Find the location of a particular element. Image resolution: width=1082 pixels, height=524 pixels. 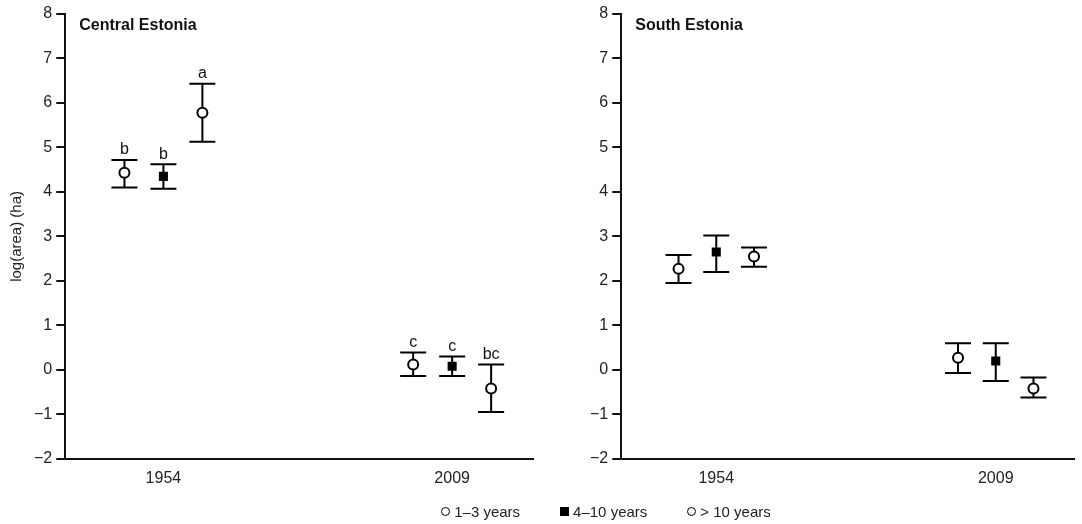

legend-label: > 10 years is located at coordinates (735, 511).